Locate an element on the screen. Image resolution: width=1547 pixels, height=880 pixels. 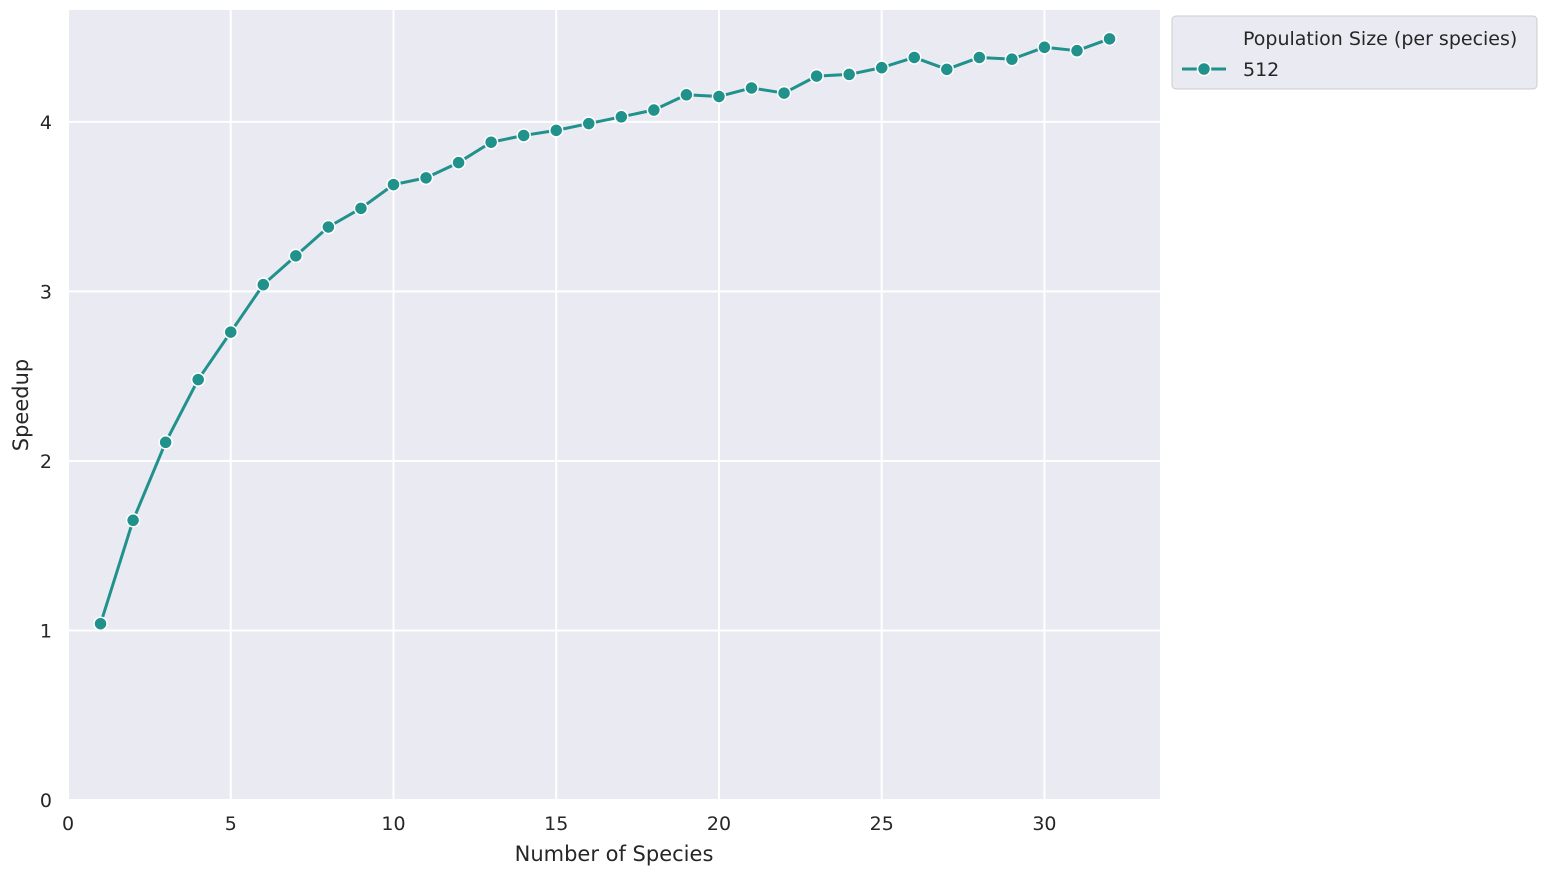
x-tick-label: 0 is located at coordinates (68, 824).